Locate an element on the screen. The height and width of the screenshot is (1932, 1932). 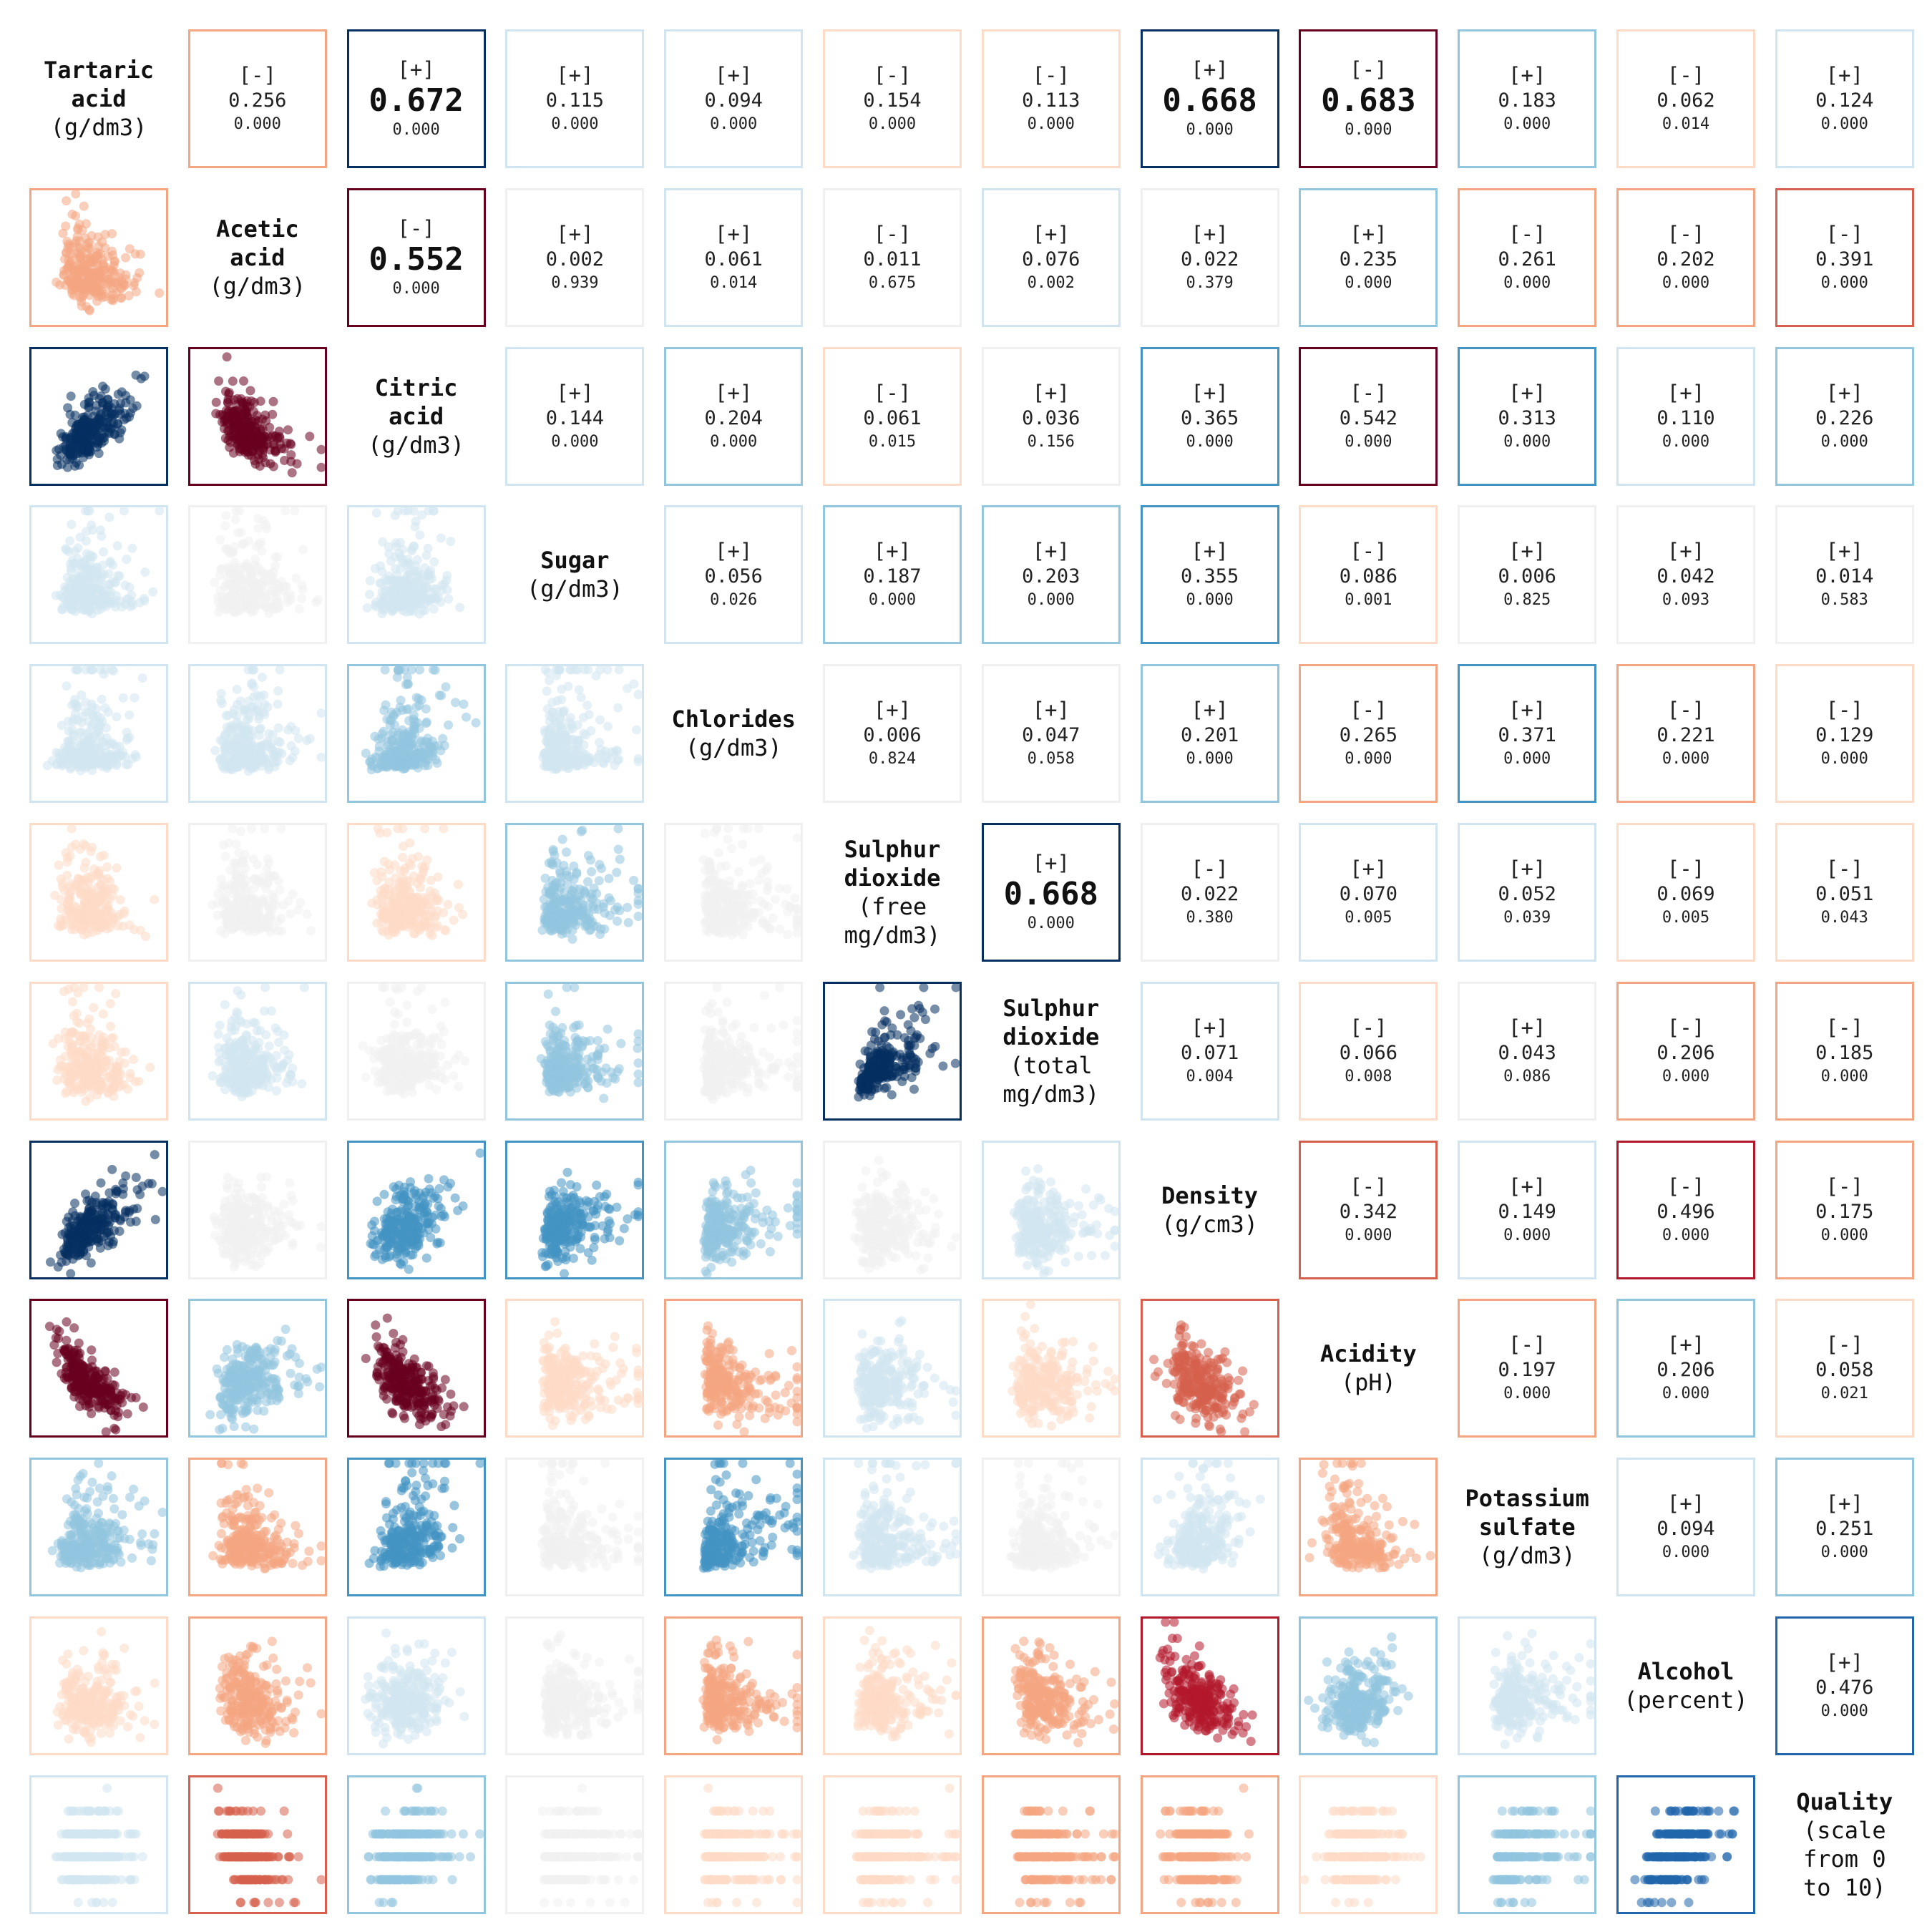
correlation-coefficient: 0.226 is located at coordinates (1844, 417).